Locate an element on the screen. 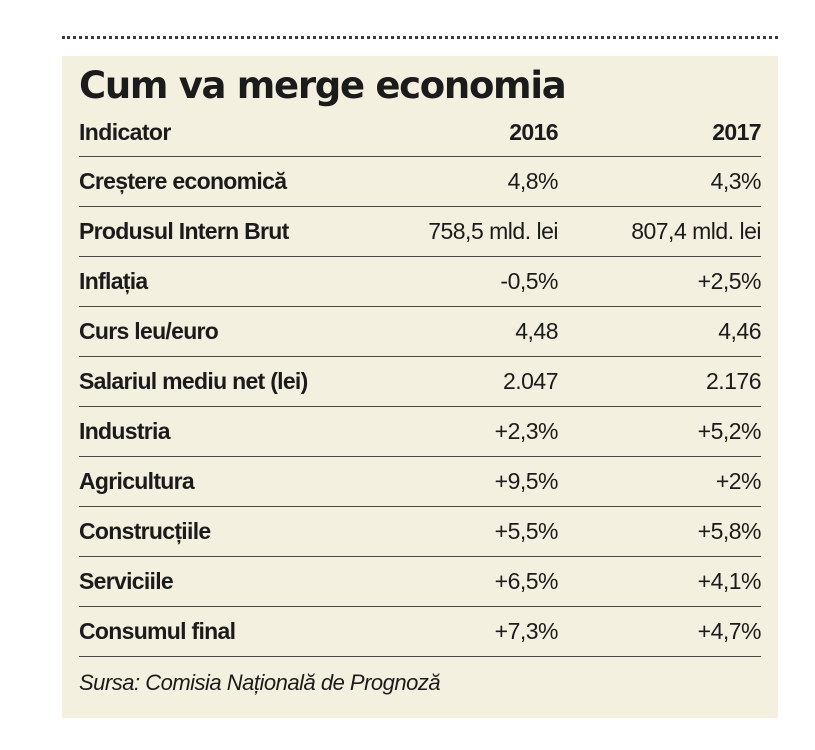  dotted-separator is located at coordinates (420, 37).